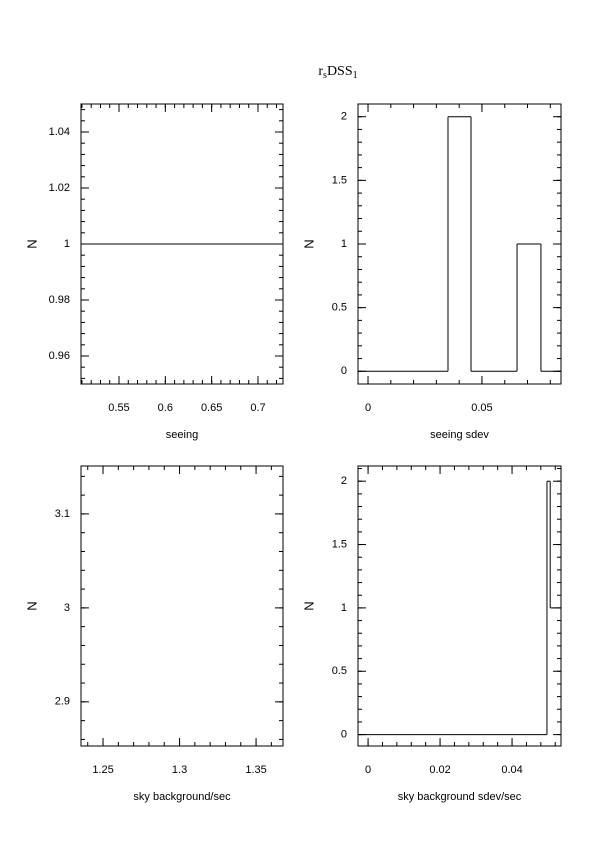 The width and height of the screenshot is (595, 842). I want to click on x-tick-label: 0.65, so click(211, 408).